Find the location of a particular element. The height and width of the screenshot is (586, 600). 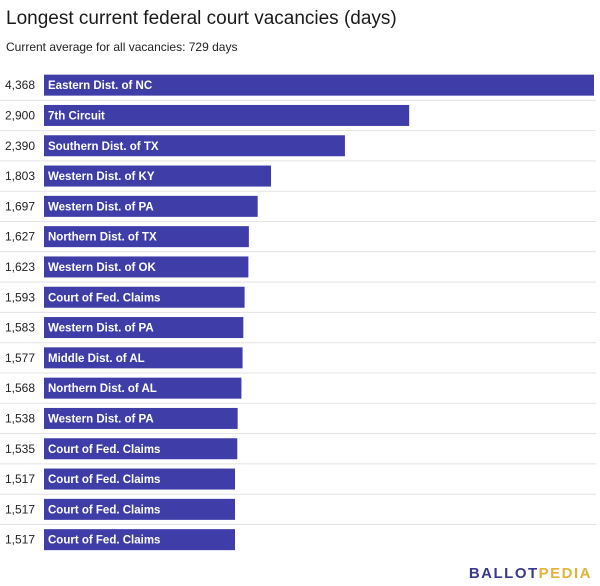

value-label: 1,583 is located at coordinates (20, 328).